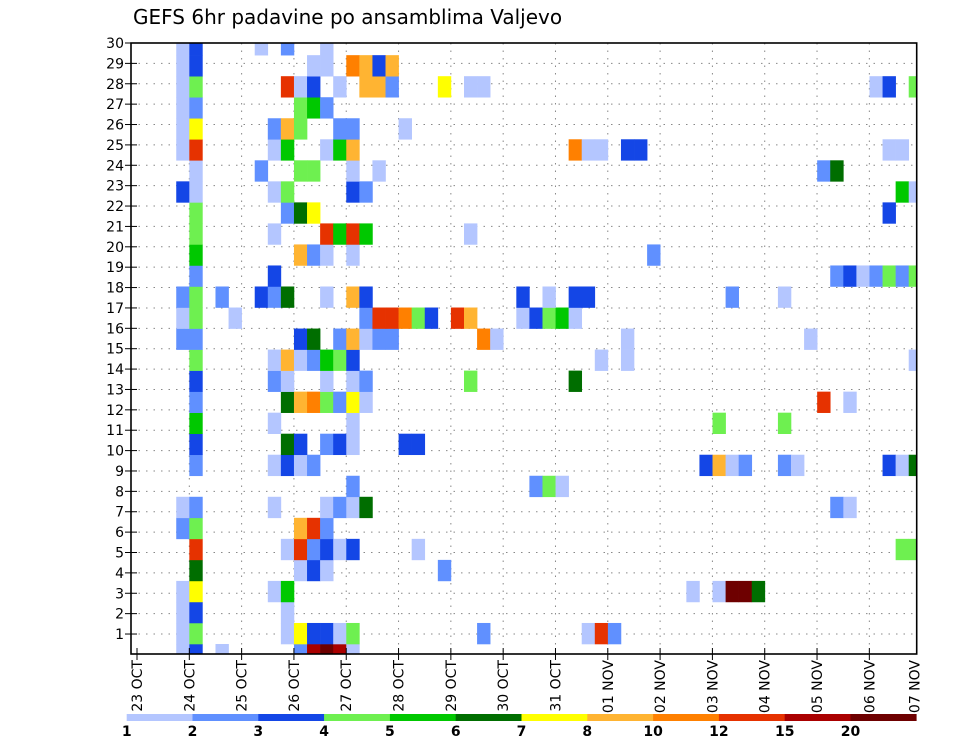  What do you see at coordinates (115, 248) in the screenshot?
I see `y-tick-label: 20` at bounding box center [115, 248].